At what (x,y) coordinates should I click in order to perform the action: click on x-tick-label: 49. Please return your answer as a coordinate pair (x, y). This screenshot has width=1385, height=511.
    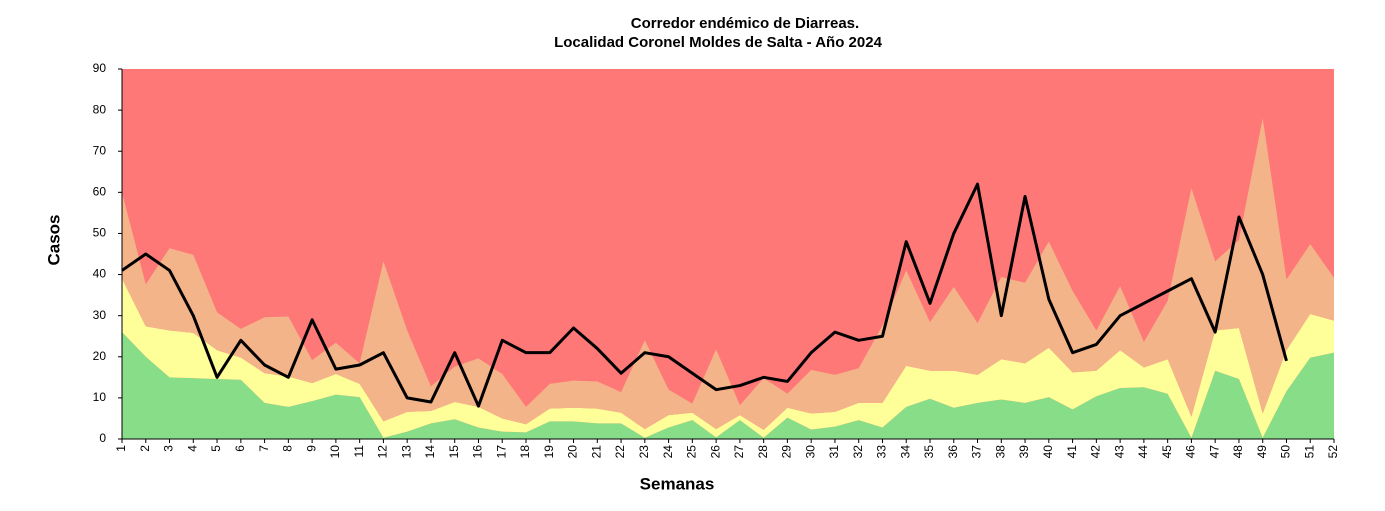
    Looking at the image, I should click on (1262, 452).